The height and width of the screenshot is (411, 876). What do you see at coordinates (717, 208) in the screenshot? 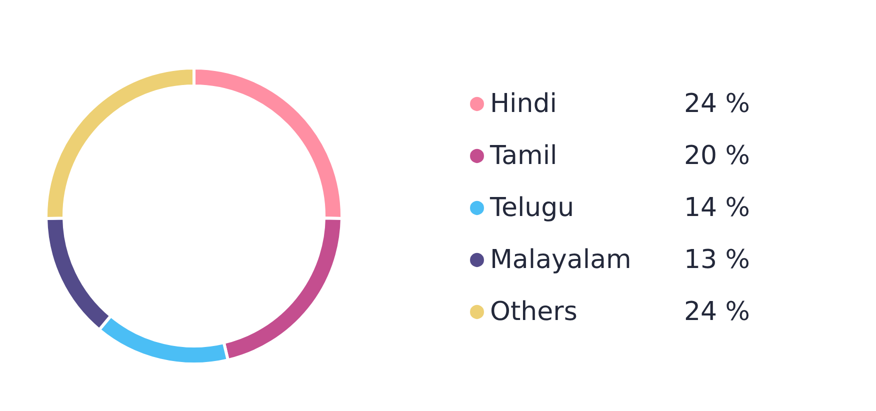
I see `data-label: 14 %` at bounding box center [717, 208].